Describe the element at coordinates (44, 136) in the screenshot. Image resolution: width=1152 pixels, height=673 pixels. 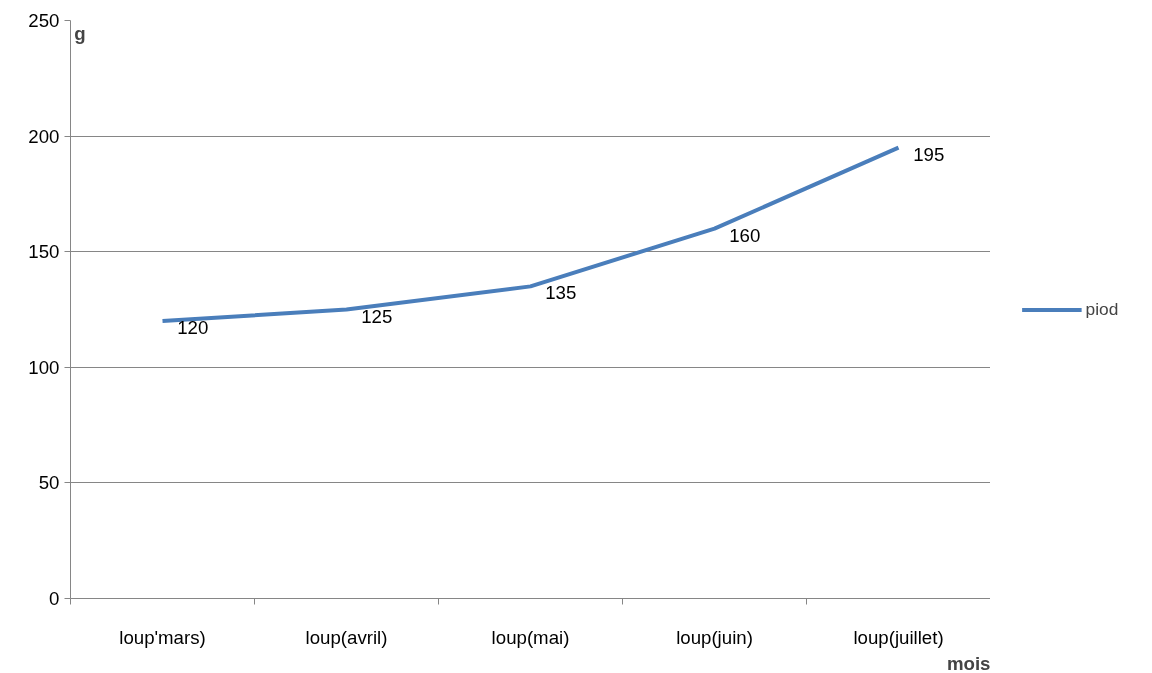
I see `y-tick-label: 200` at that location.